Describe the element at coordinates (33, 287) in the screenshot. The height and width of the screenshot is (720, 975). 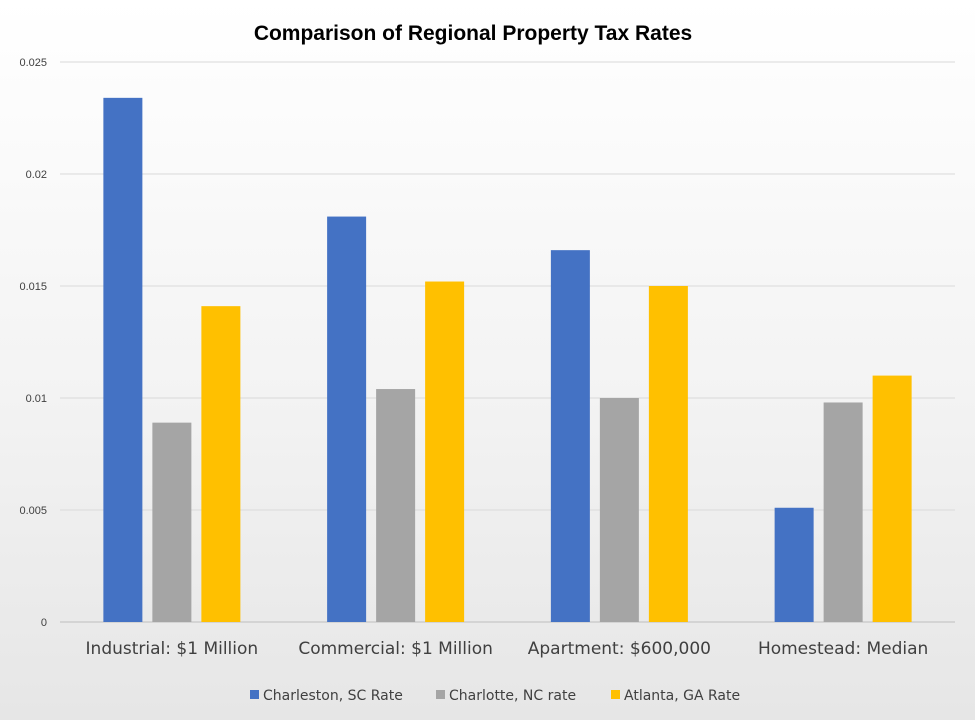
I see `y-tick-label: 0.015` at that location.